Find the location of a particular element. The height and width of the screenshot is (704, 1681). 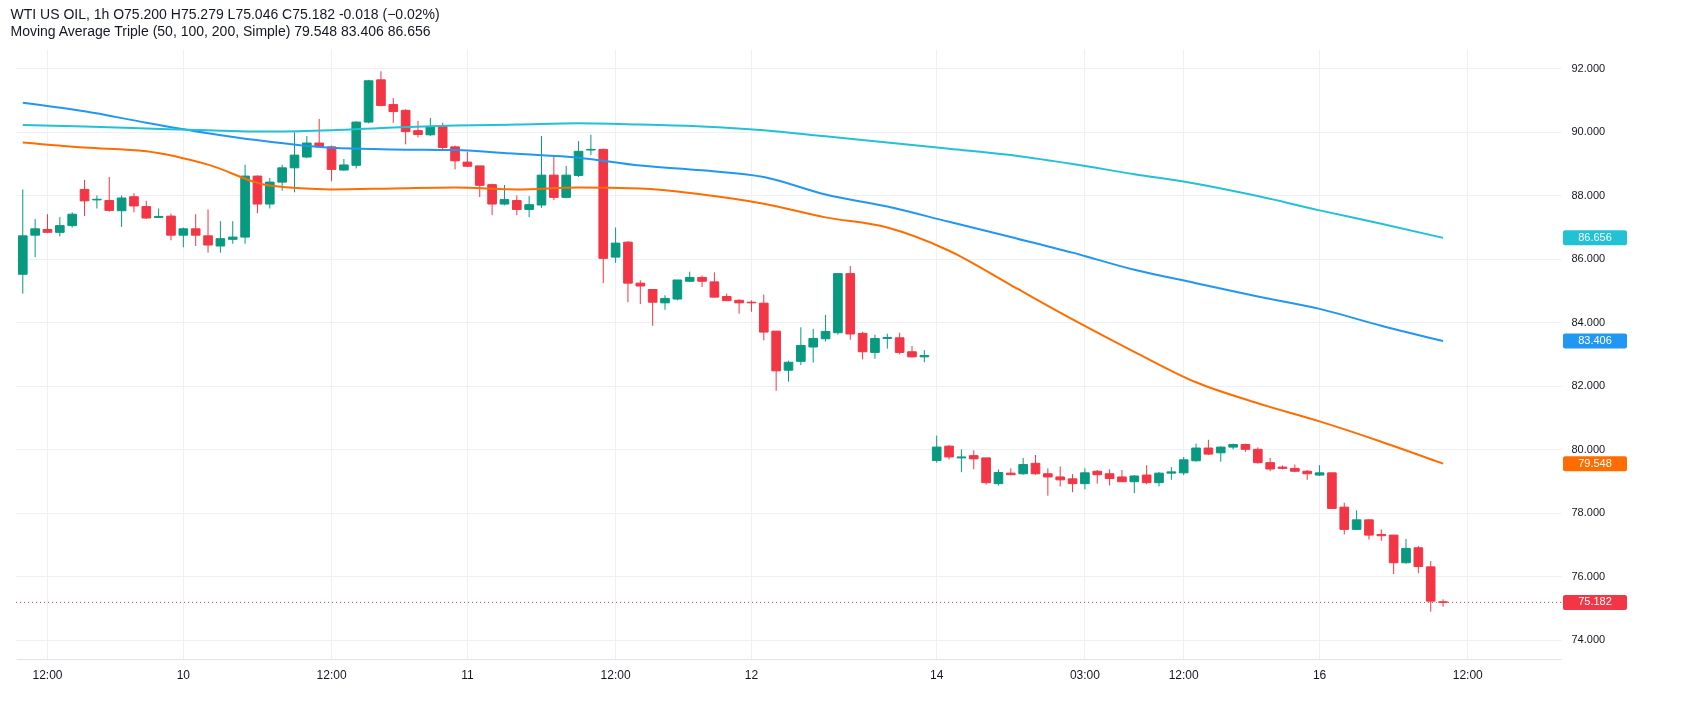

y-tick-label: 92.000 is located at coordinates (1588, 67).